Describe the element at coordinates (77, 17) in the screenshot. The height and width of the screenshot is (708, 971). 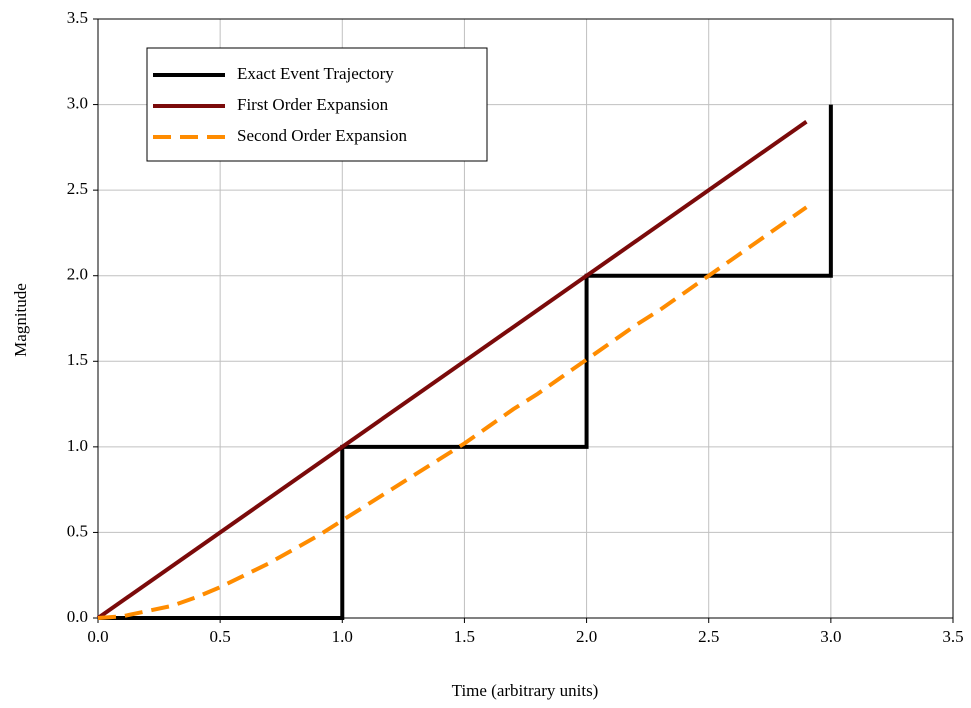
I see `y-tick-label: 3.5` at that location.